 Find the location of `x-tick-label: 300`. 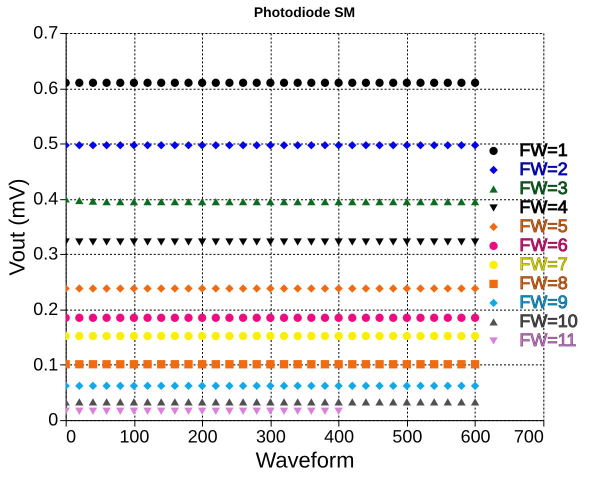

x-tick-label: 300 is located at coordinates (271, 436).